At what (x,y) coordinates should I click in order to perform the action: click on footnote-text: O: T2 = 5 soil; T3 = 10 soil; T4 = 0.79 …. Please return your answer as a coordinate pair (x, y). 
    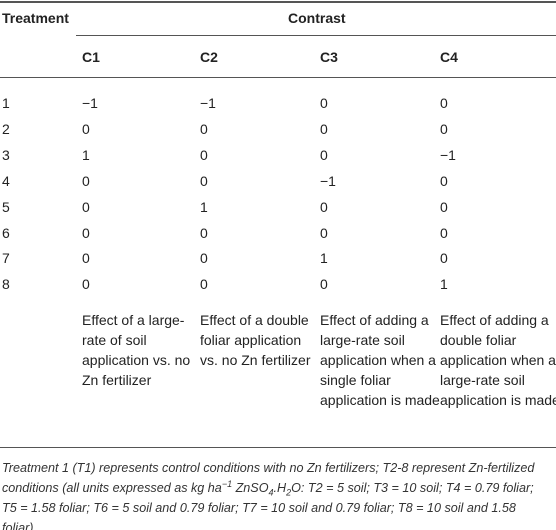
    Looking at the image, I should click on (268, 505).